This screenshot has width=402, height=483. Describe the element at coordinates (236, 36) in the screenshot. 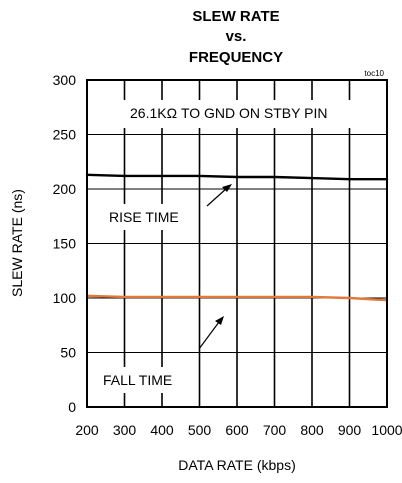

I see `chart-title-line-2: vs.` at that location.